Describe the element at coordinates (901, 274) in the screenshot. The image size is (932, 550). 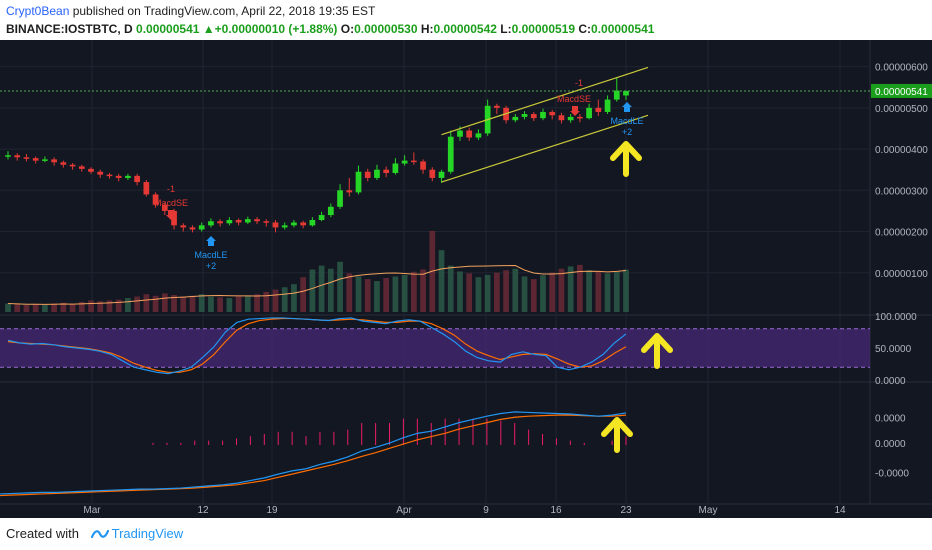
I see `price-tick-label: 0.00000100` at that location.